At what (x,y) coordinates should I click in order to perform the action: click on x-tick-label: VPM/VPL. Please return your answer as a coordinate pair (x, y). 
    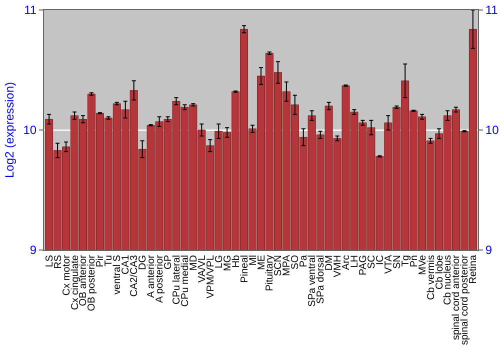
    Looking at the image, I should click on (210, 276).